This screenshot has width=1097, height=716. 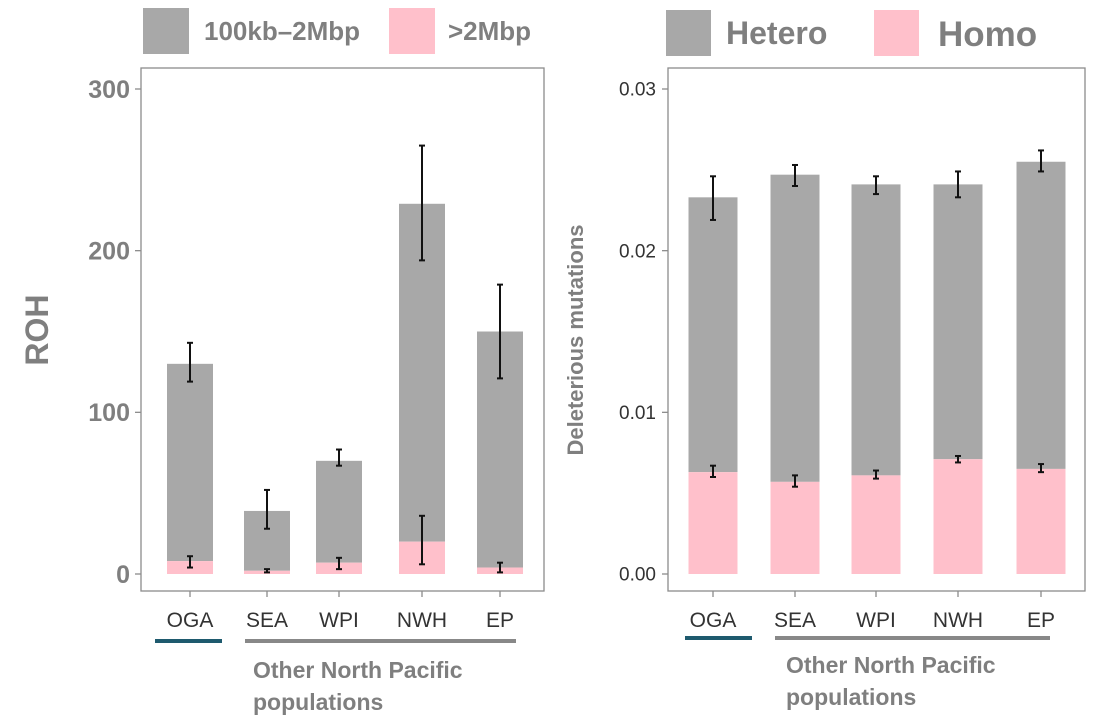 I want to click on left-errorbar-wpi-lower, so click(x=339, y=563).